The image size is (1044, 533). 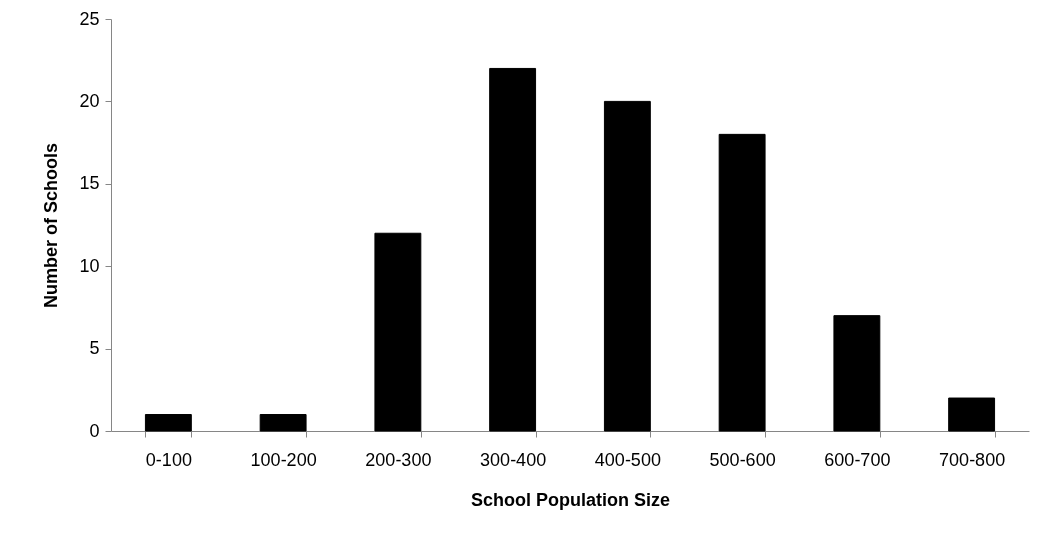 What do you see at coordinates (513, 459) in the screenshot?
I see `x-tick-label: 300-400` at bounding box center [513, 459].